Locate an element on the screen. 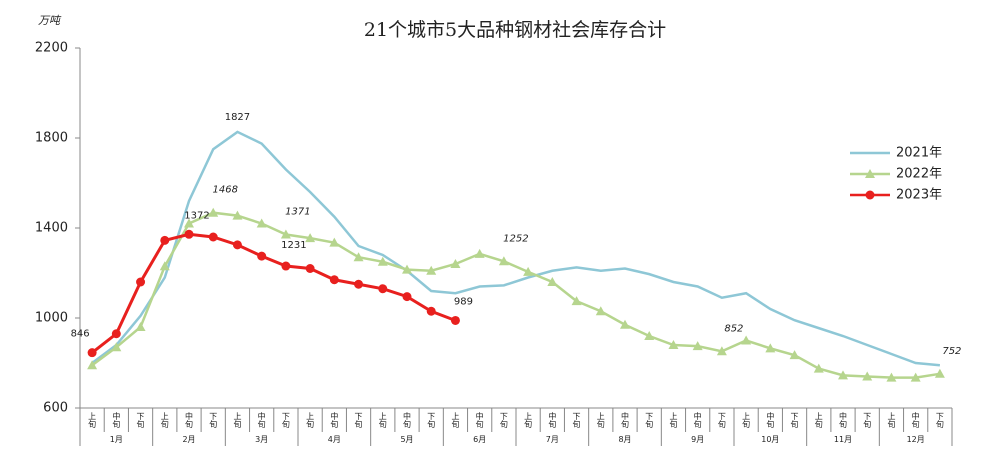 This screenshot has width=995, height=474. y-tick-label: 2200 is located at coordinates (51, 48).